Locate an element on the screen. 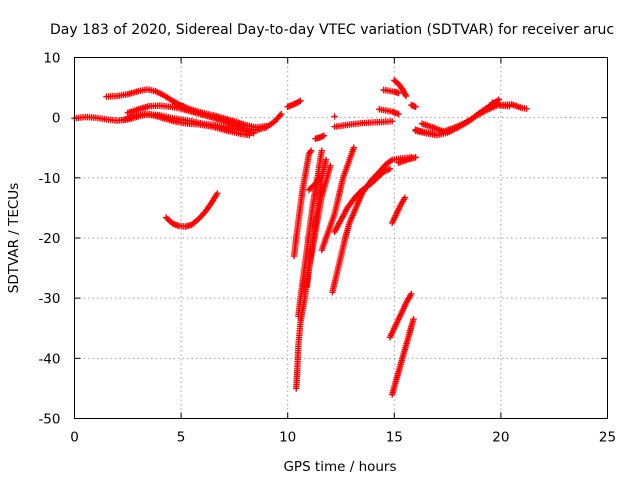 This screenshot has height=480, width=640. y-tick-labels: -50 -40 -30 -20 -10 0 10 is located at coordinates (49, 239).